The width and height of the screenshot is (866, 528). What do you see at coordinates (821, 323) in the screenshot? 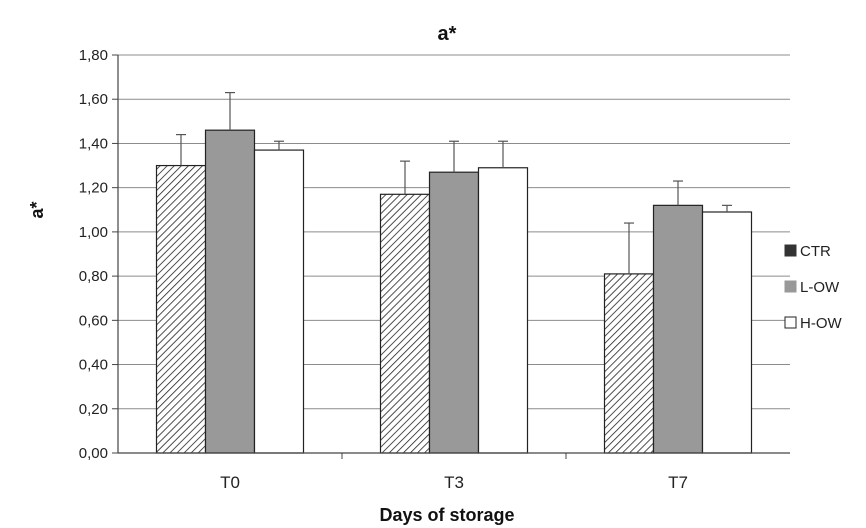
I see `legend-label: H-OW` at bounding box center [821, 323].